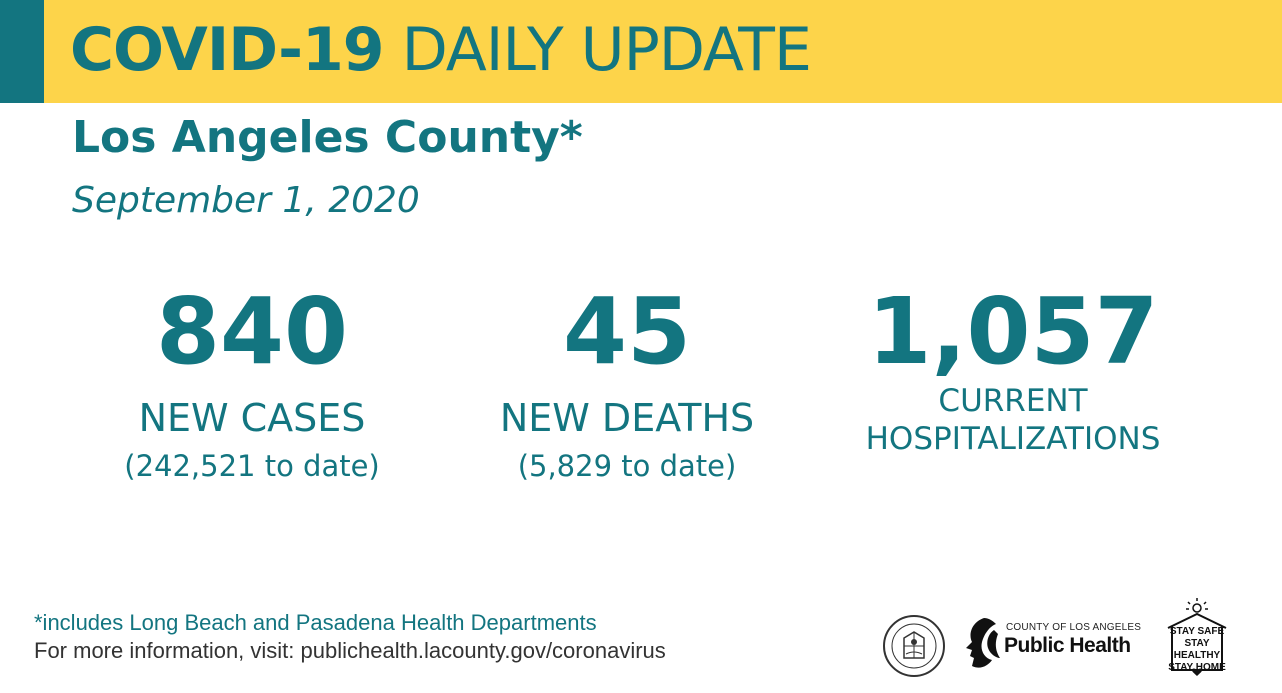 The height and width of the screenshot is (693, 1282). I want to click on page-title: COVID-19 DAILY UPDATE, so click(441, 50).